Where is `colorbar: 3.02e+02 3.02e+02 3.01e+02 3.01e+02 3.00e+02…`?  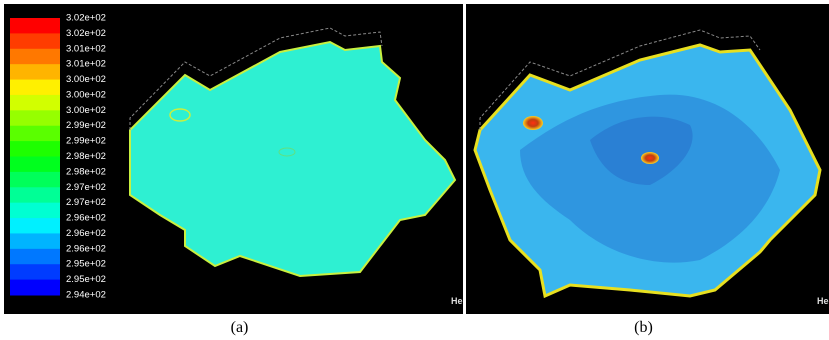
colorbar: 3.02e+02 3.02e+02 3.01e+02 3.01e+02 3.00e+02… is located at coordinates (58, 157).